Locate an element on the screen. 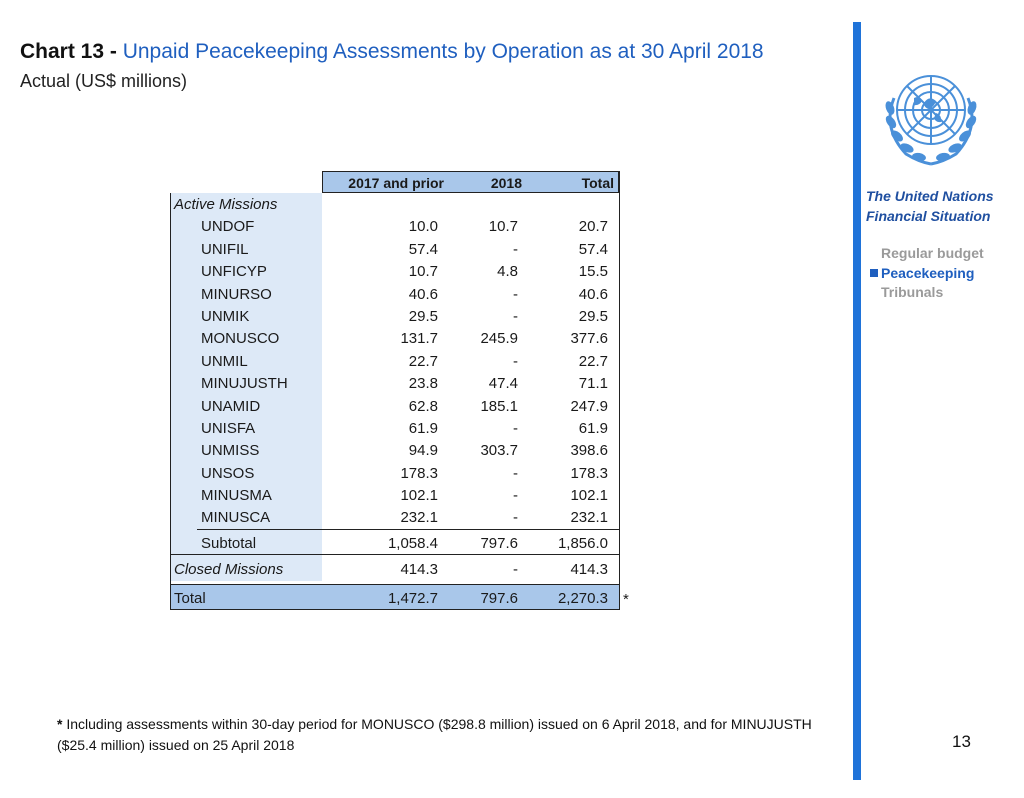 Image resolution: width=1024 pixels, height=798 pixels. mission-prior-value: 61.9 is located at coordinates (423, 428).